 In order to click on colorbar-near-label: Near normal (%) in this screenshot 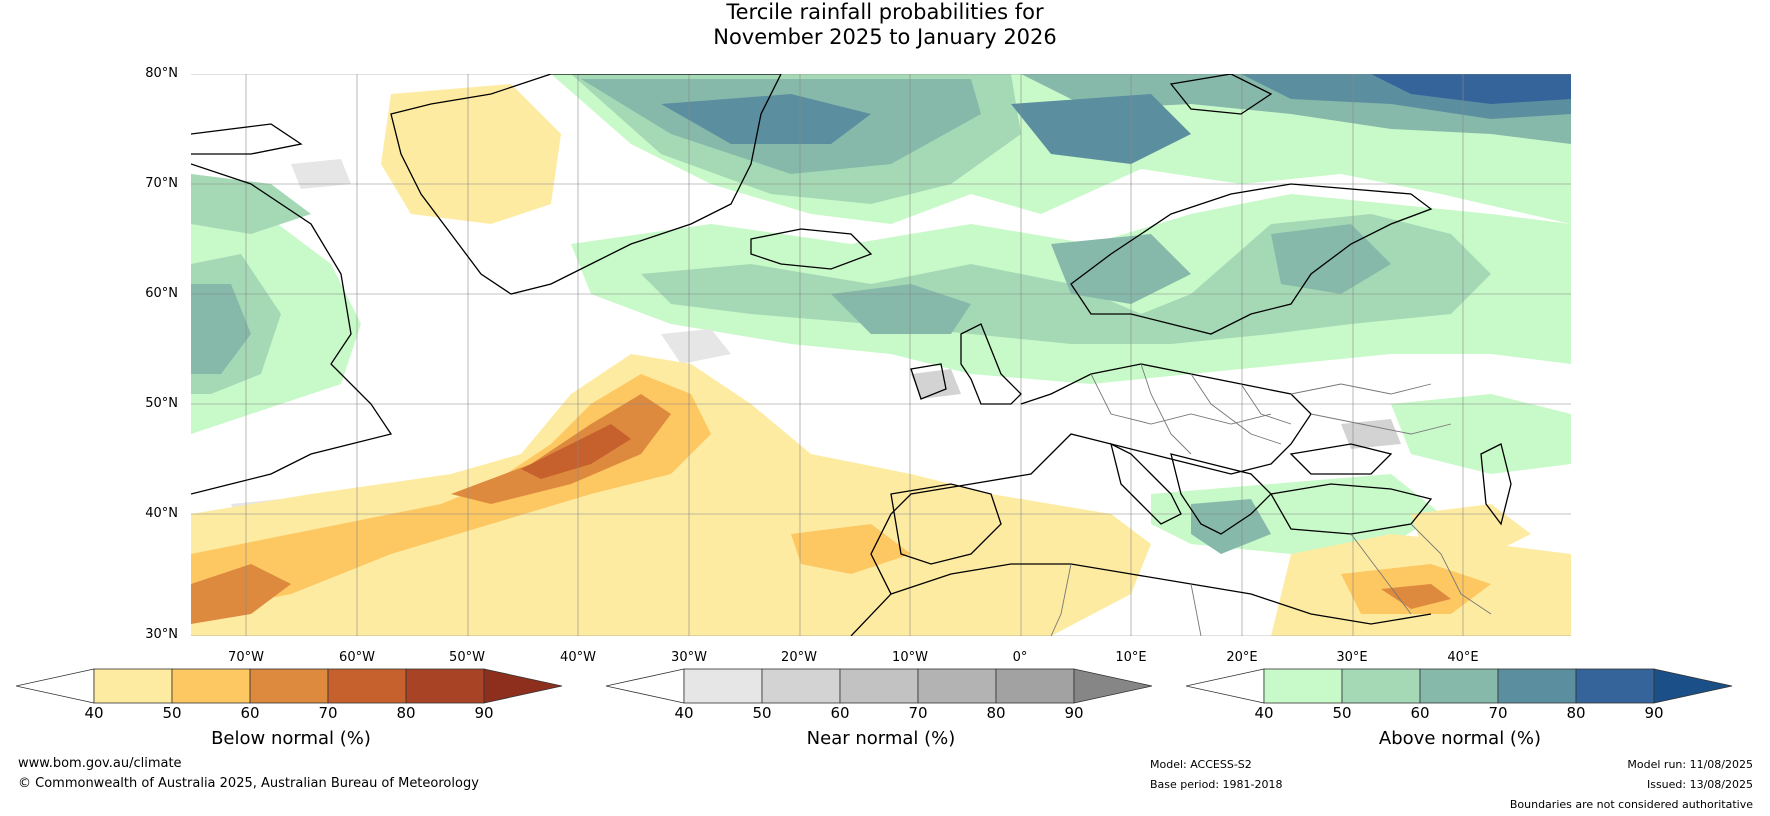, I will do `click(881, 738)`.